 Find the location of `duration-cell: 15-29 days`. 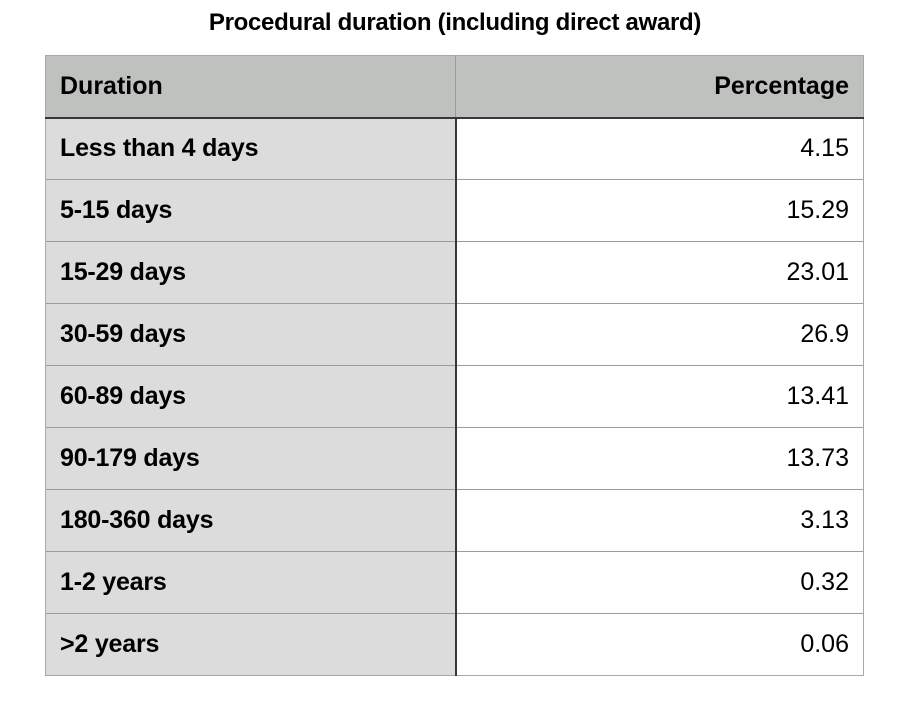

duration-cell: 15-29 days is located at coordinates (251, 272).